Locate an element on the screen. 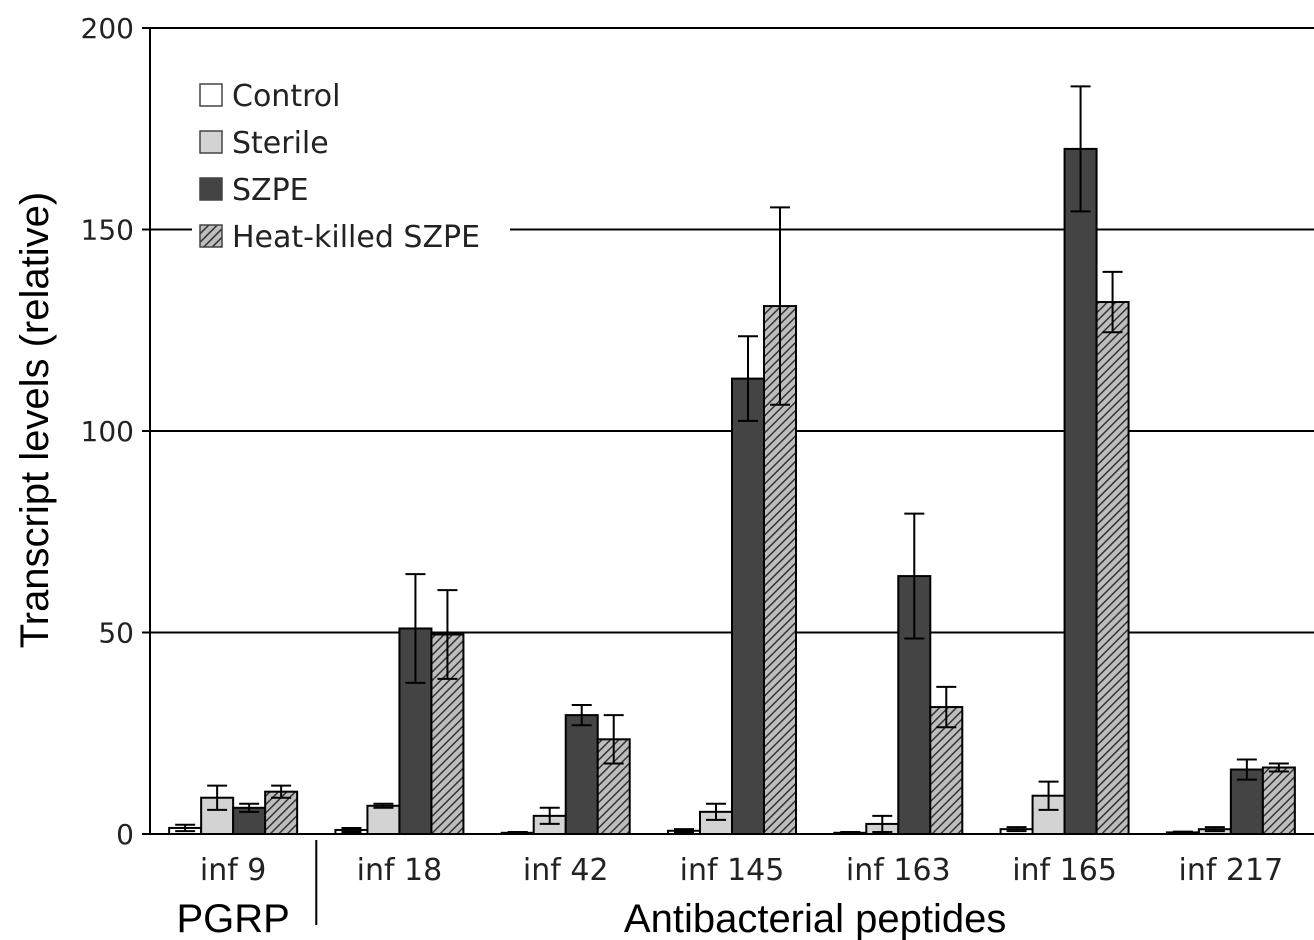 This screenshot has height=940, width=1314. legend-label: SZPE is located at coordinates (270, 190).